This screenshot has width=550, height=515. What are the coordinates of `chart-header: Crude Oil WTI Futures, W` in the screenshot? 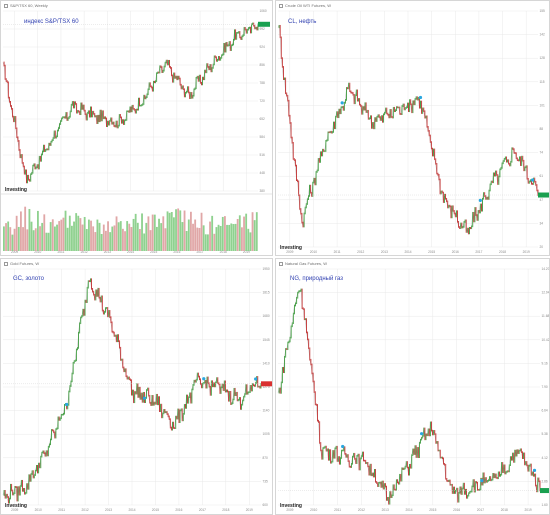 It's located at (305, 5).